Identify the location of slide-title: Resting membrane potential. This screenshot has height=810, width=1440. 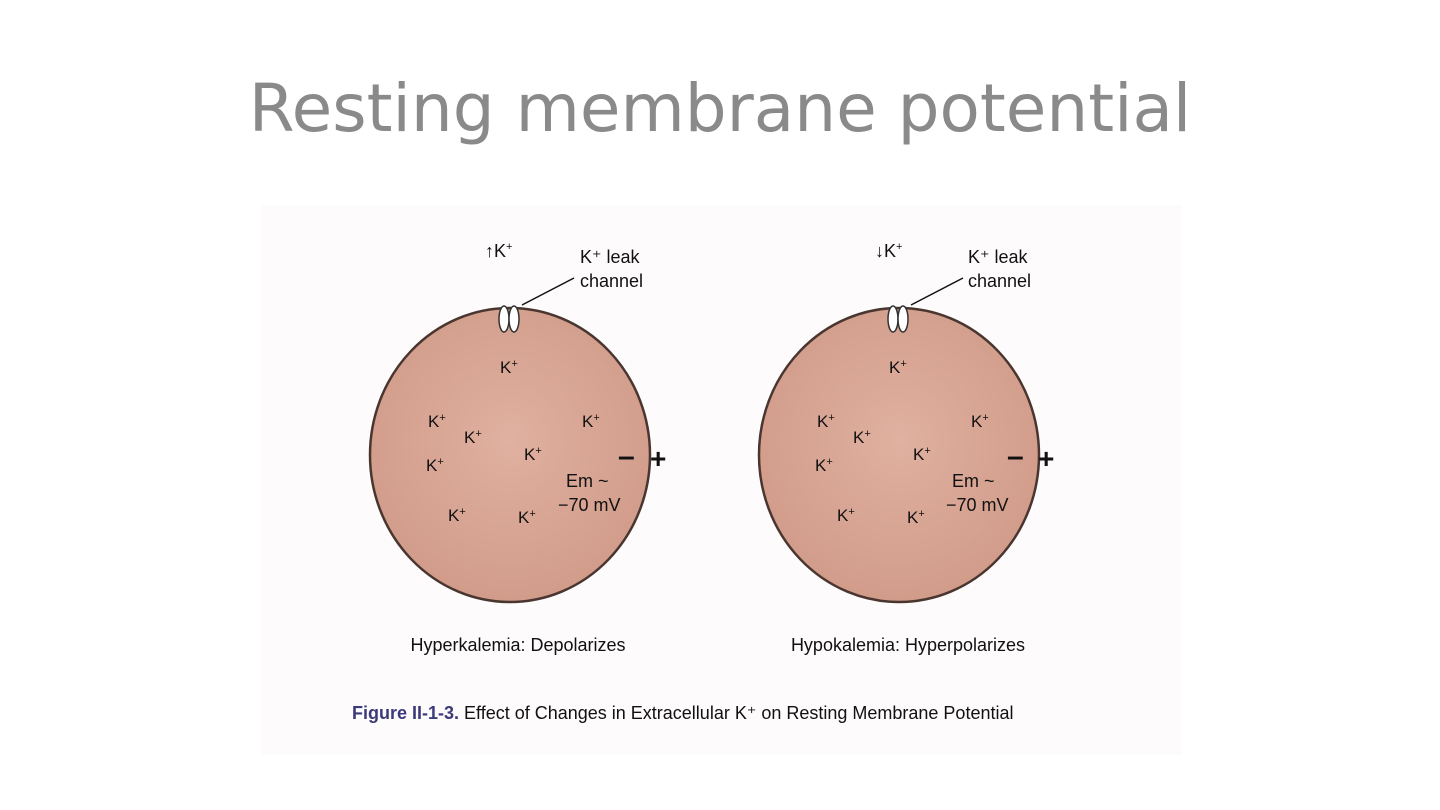
(720, 108).